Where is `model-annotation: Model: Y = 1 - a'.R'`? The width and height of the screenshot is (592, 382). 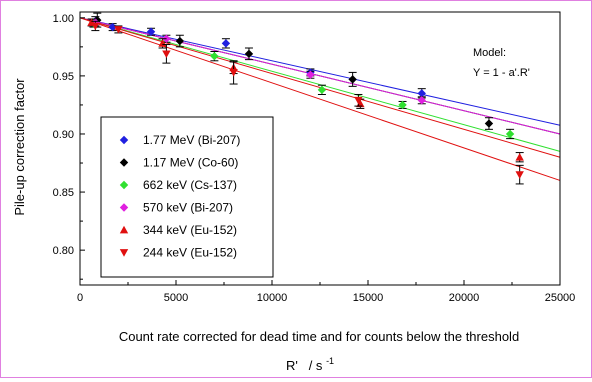 model-annotation: Model: Y = 1 - a'.R' is located at coordinates (501, 63).